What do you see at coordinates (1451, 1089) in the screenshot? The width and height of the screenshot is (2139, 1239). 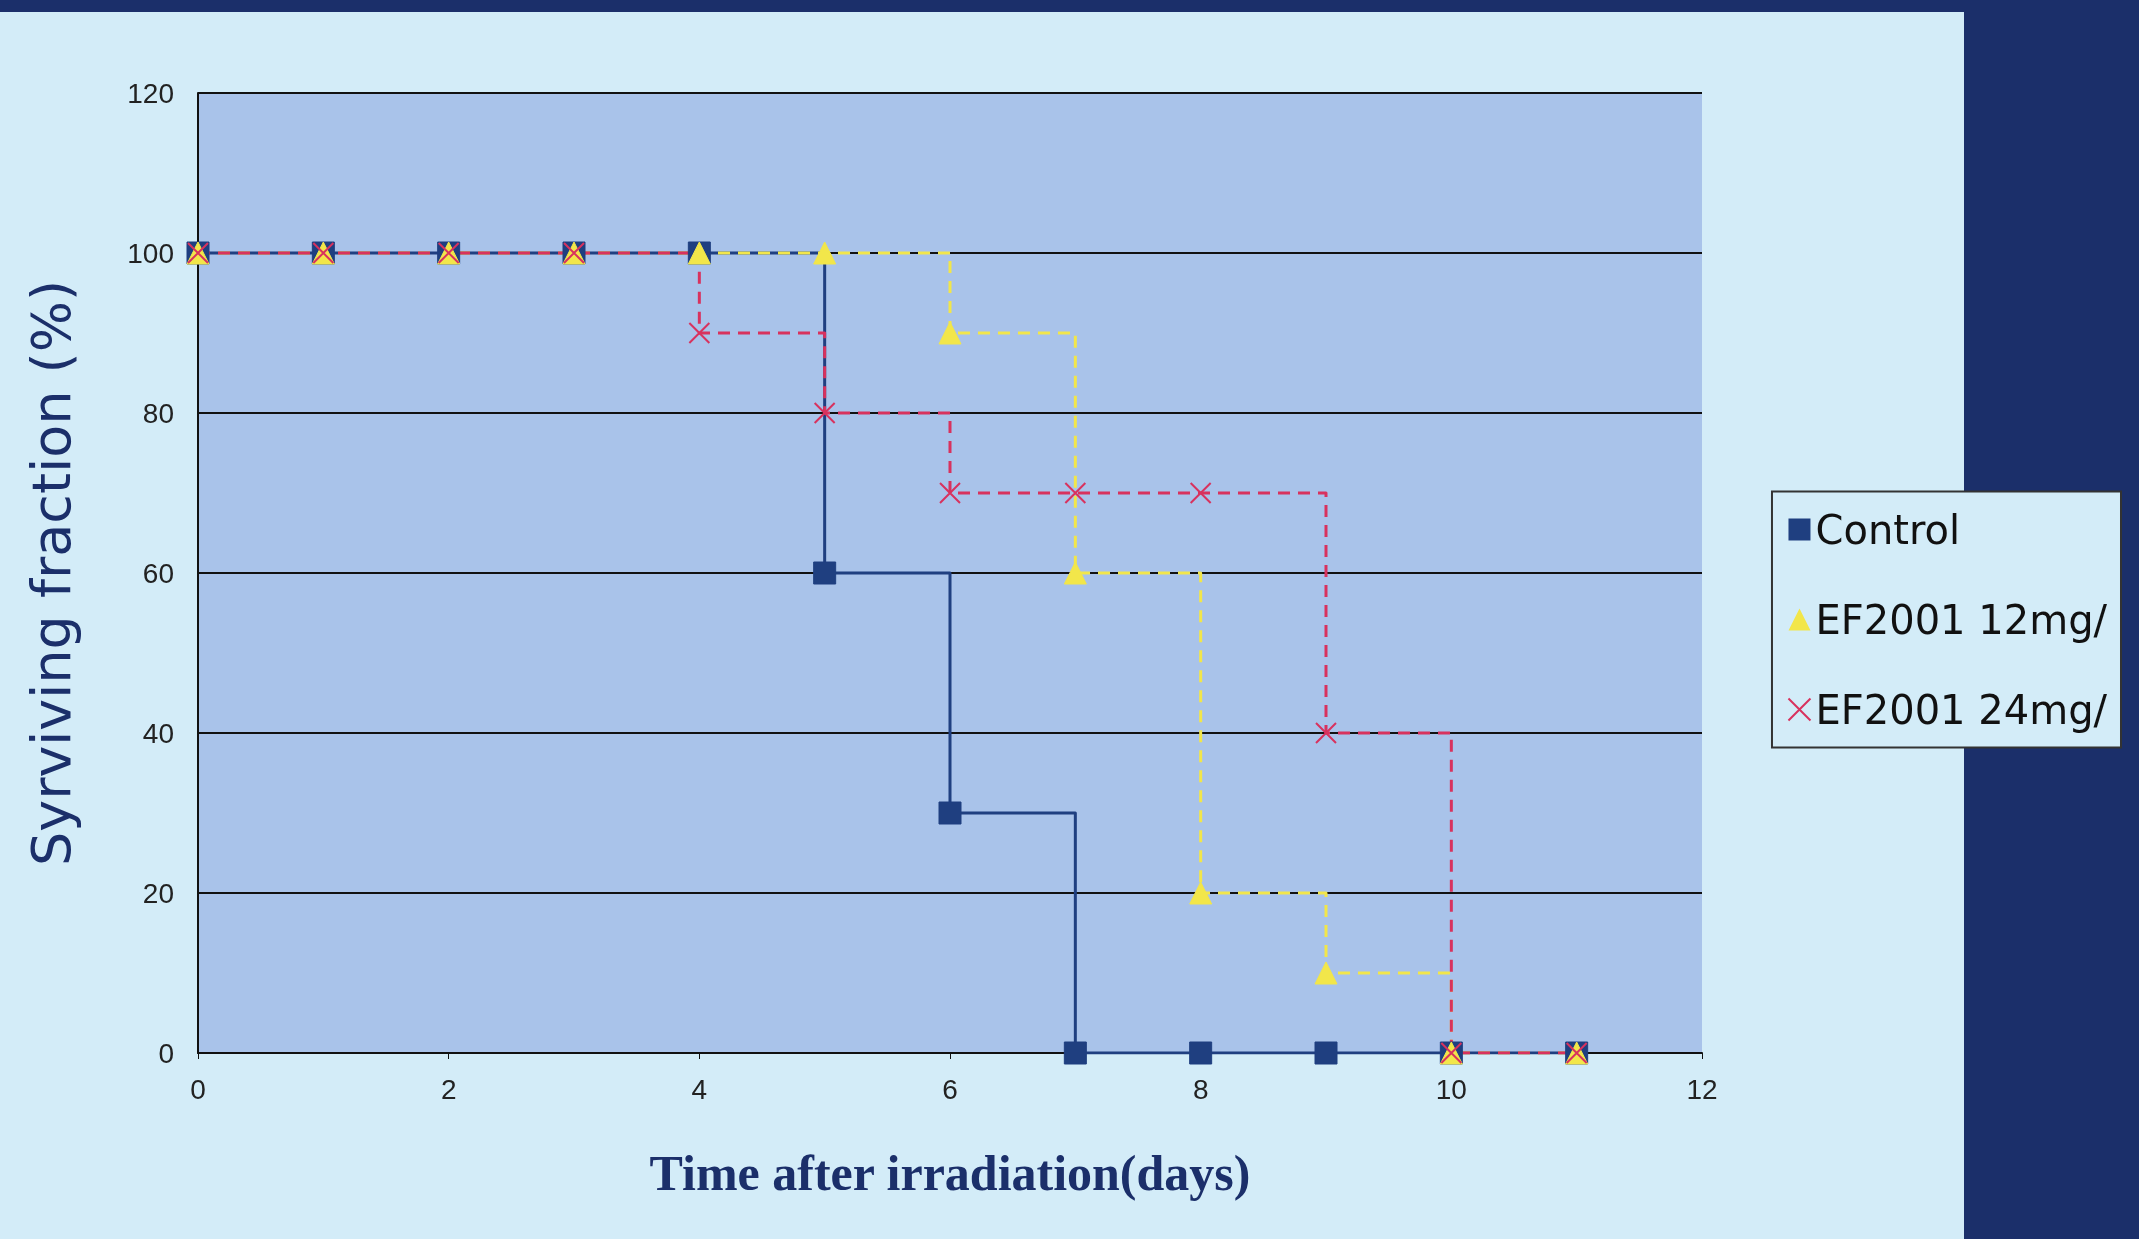 I see `x-tick-label: 10` at bounding box center [1451, 1089].